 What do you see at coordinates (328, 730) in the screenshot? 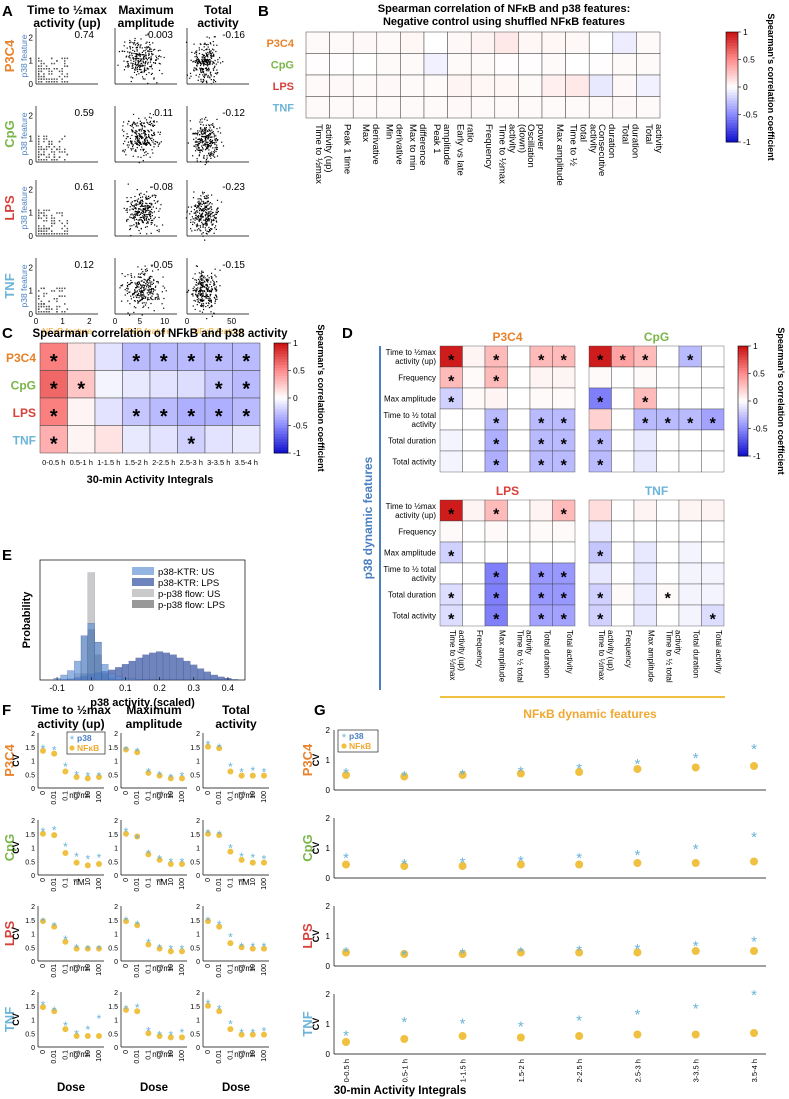
I see `y-tick-label: 2` at bounding box center [328, 730].